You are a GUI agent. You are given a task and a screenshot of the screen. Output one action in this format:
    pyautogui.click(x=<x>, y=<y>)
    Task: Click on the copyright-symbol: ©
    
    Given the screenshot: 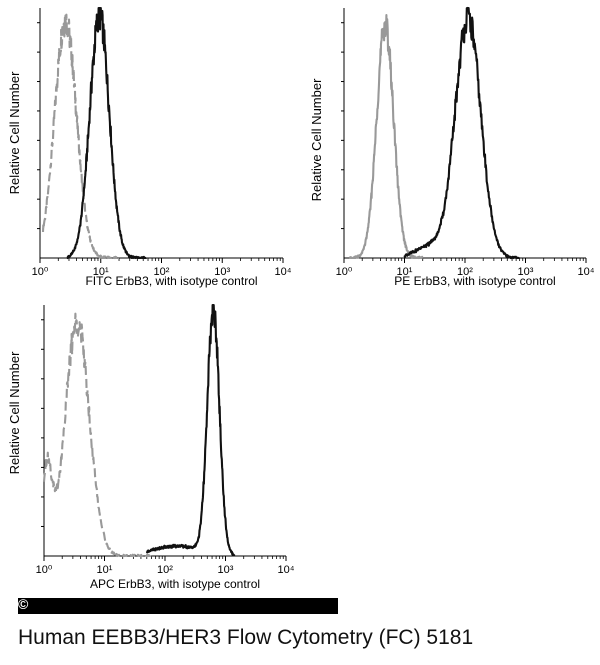 What is the action you would take?
    pyautogui.click(x=23, y=604)
    